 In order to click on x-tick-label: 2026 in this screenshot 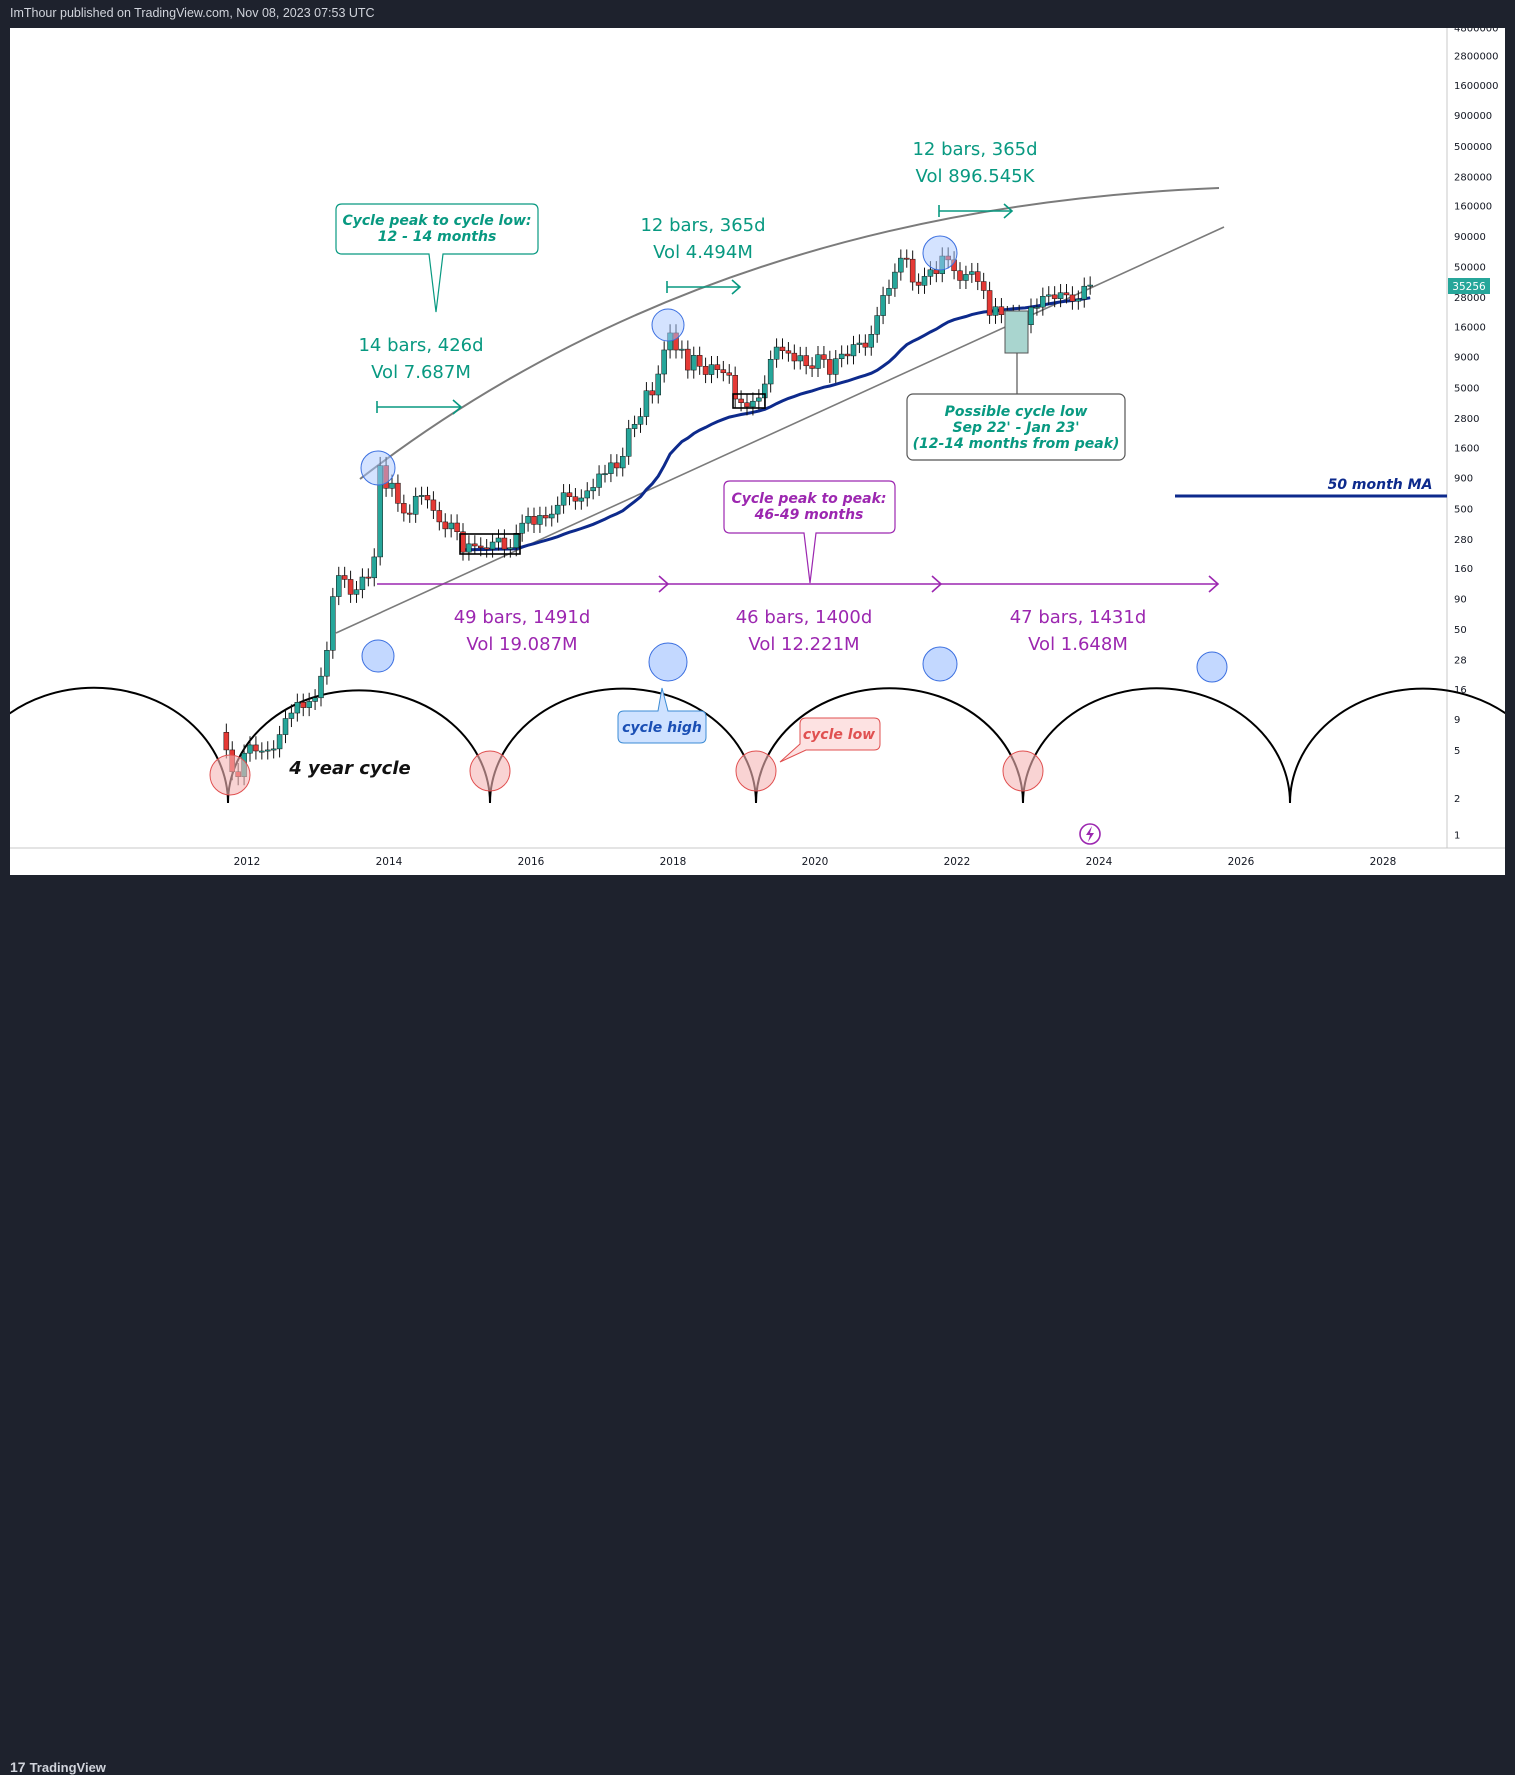, I will do `click(1241, 862)`.